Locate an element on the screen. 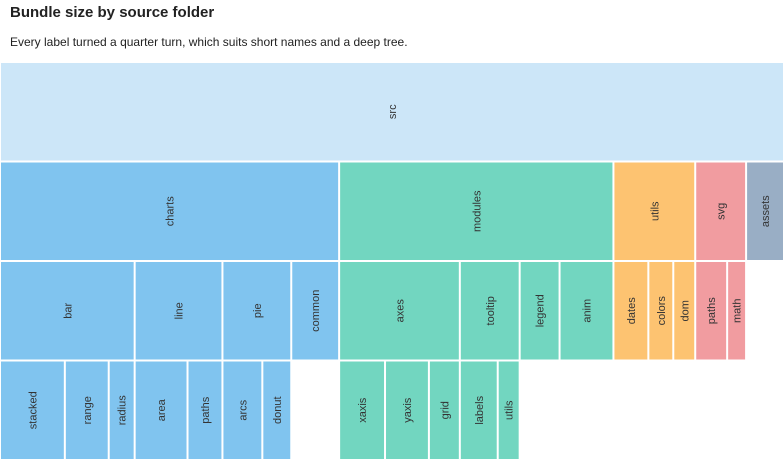 Image resolution: width=784 pixels, height=460 pixels. node-label-src-modules-axes-yaxis: yaxis is located at coordinates (408, 410).